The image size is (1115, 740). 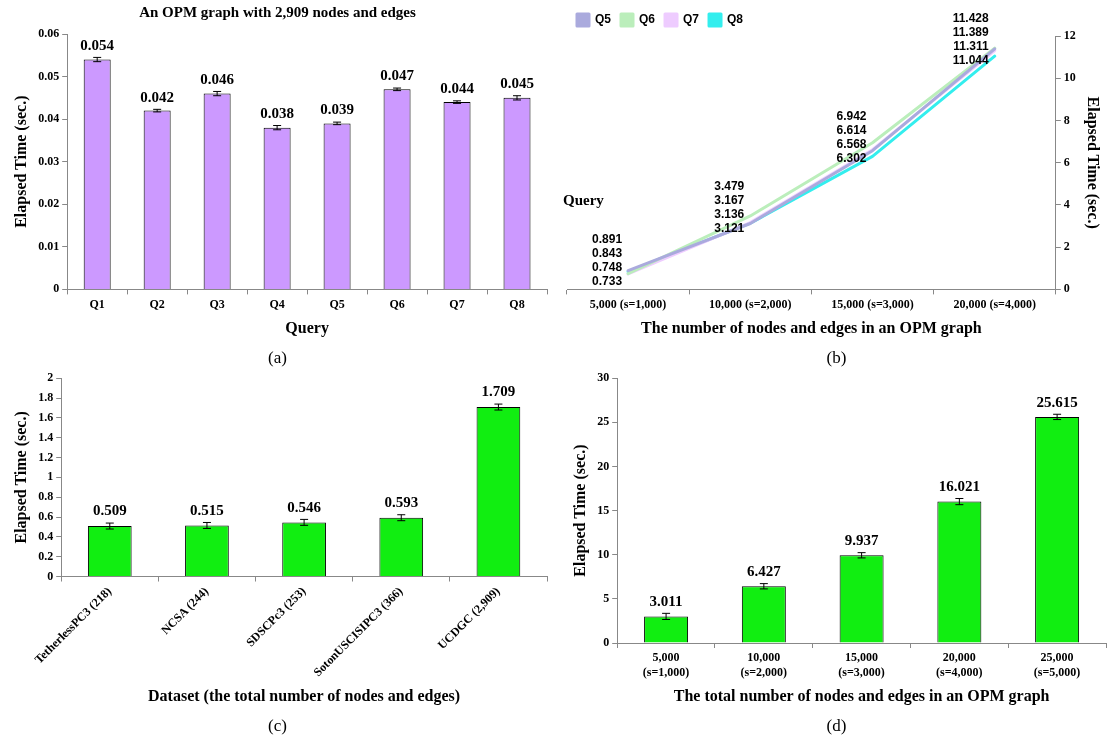 I want to click on y2-axis-title: Elapsed Time (sec.), so click(x=1093, y=162).